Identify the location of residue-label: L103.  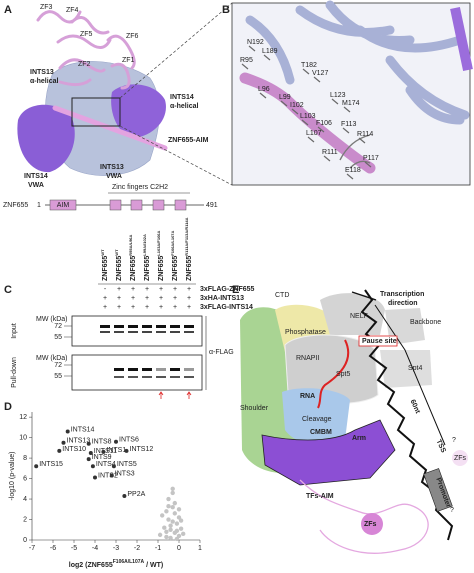
(308, 116).